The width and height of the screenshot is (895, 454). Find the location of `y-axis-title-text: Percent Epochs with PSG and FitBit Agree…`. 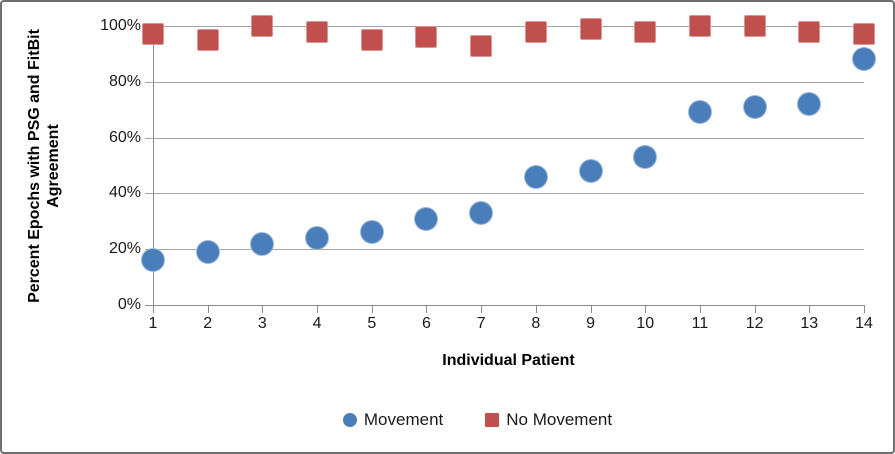

y-axis-title-text: Percent Epochs with PSG and FitBit Agree… is located at coordinates (44, 174).